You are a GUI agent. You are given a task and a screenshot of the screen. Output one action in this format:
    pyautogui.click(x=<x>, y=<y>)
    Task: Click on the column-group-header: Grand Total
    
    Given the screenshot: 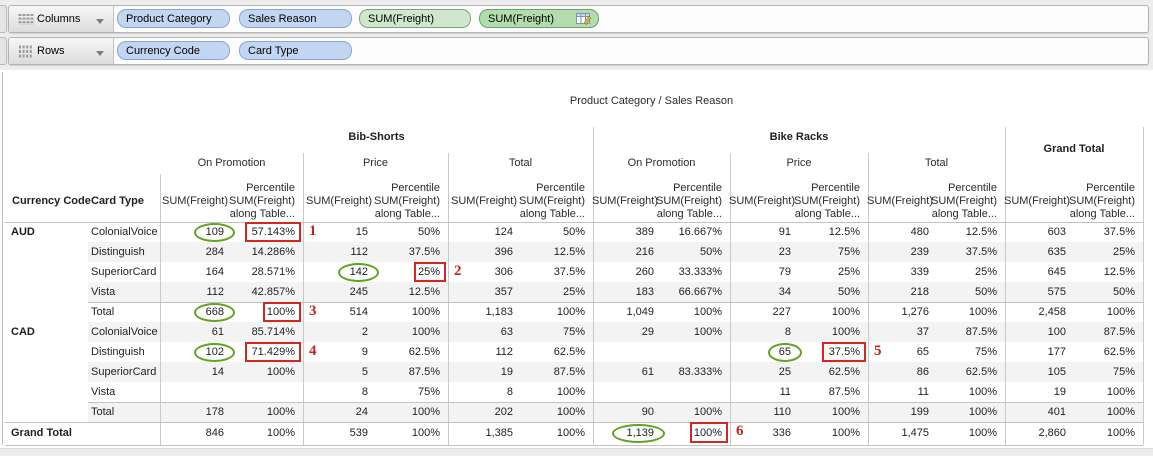 What is the action you would take?
    pyautogui.click(x=1074, y=149)
    